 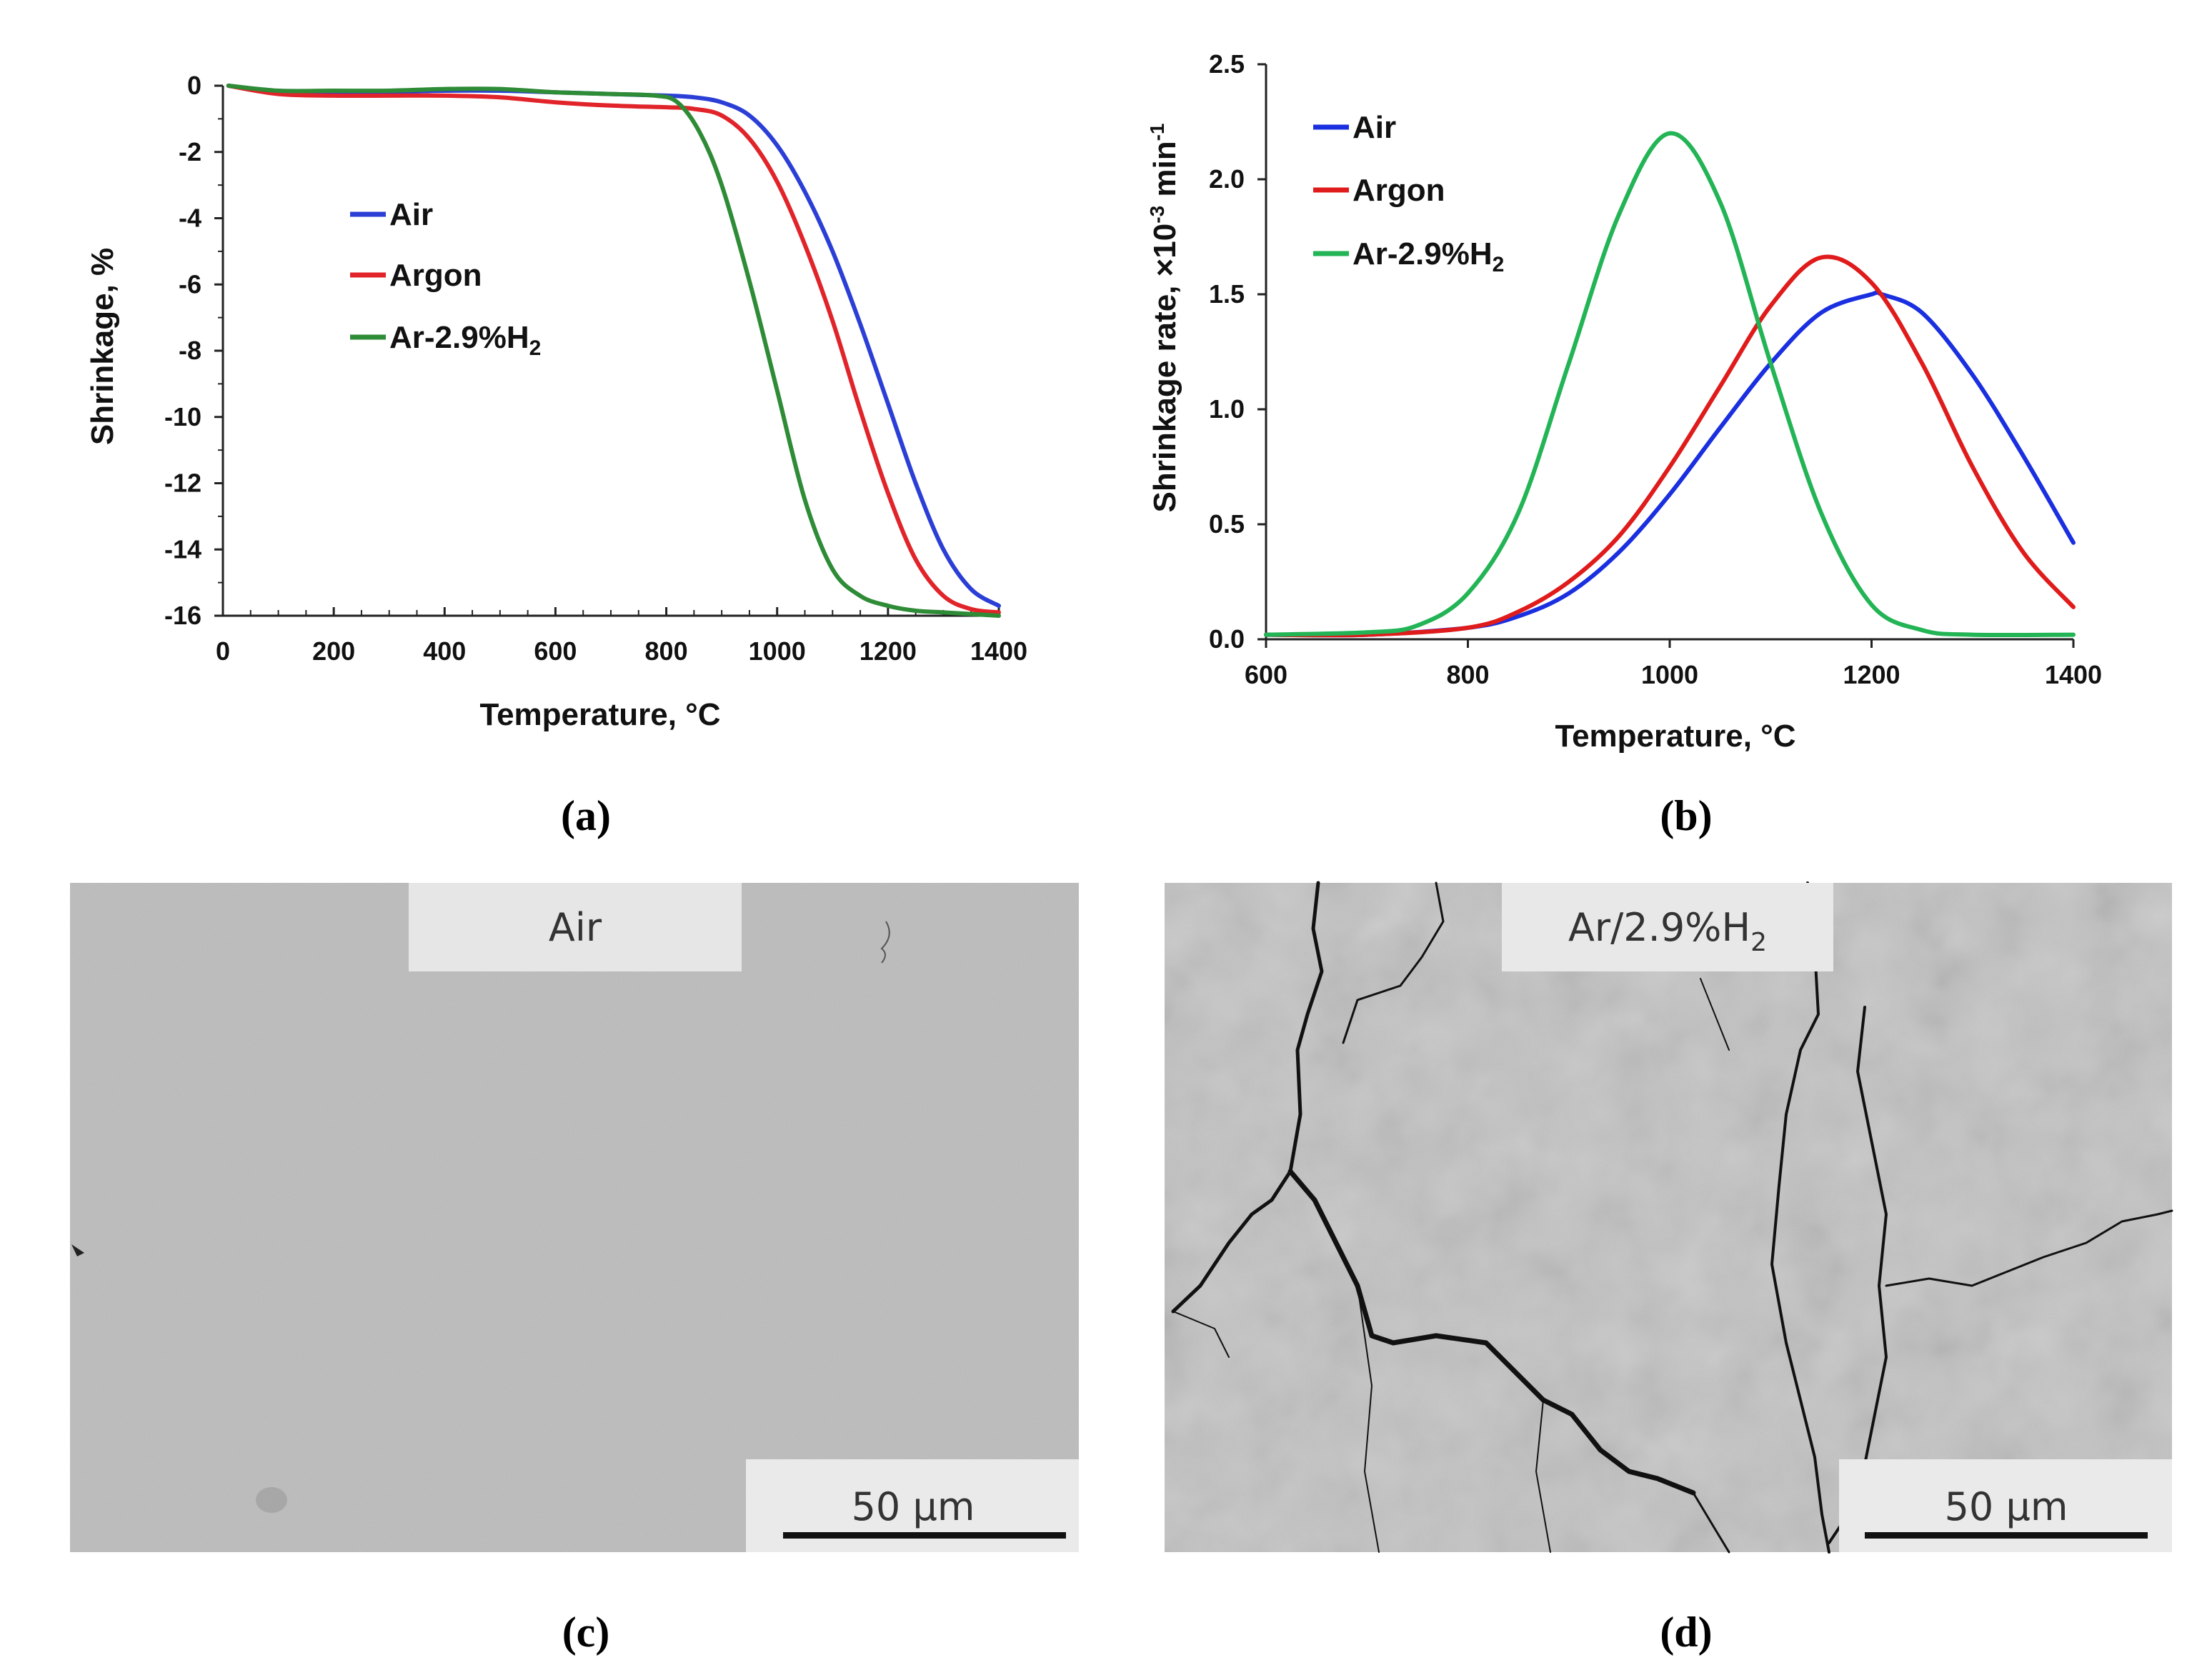 What do you see at coordinates (1670, 446) in the screenshot?
I see `chart-b-line-argon` at bounding box center [1670, 446].